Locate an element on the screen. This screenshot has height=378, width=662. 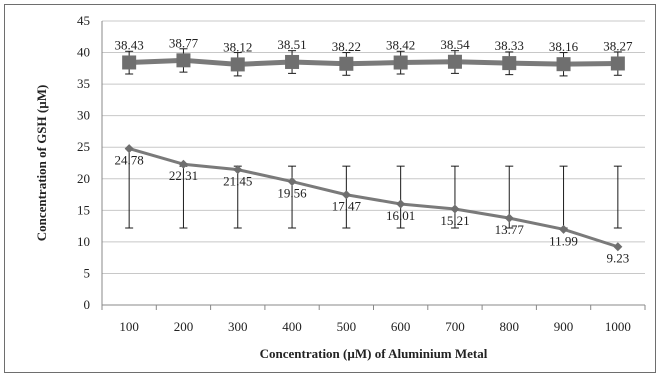
y-tick-label: 10 is located at coordinates (83, 241).